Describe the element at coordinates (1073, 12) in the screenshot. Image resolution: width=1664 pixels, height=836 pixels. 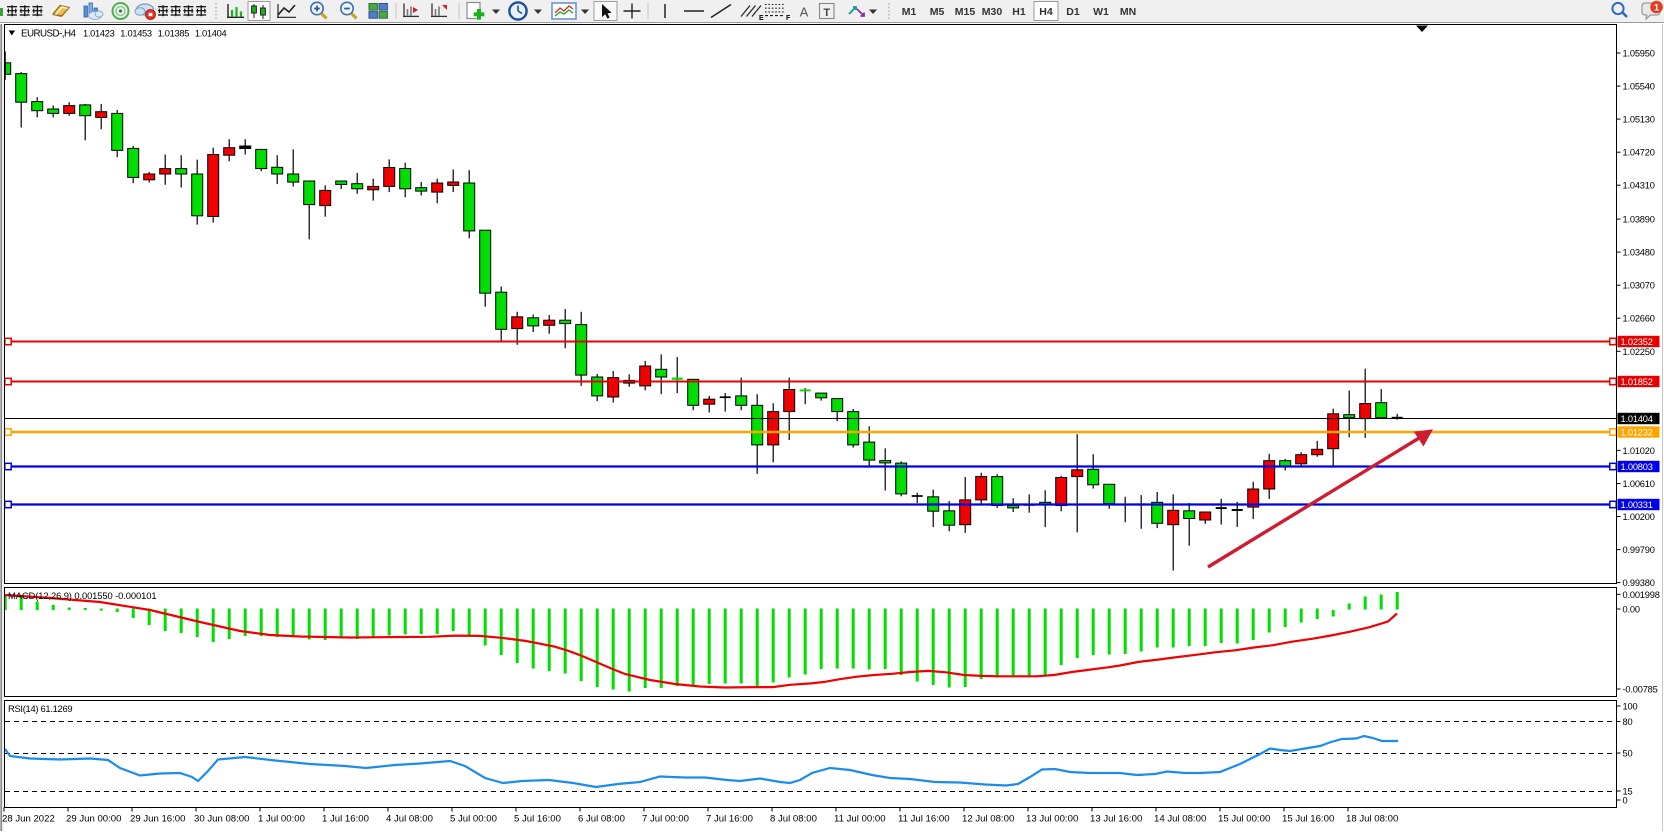
I see `svg-text: D1` at that location.